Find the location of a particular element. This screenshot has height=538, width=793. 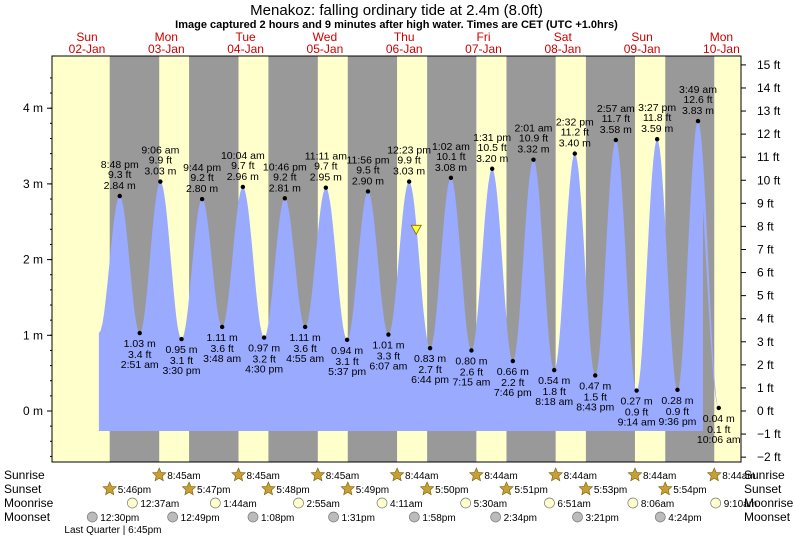

tide-extreme-label: 3.3 ft is located at coordinates (388, 357).